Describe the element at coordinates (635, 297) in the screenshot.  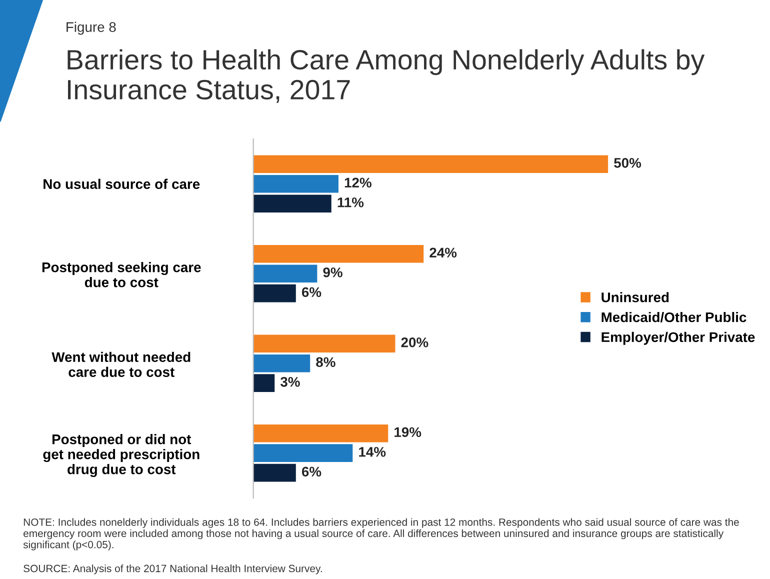
I see `legend-label: Uninsured` at that location.